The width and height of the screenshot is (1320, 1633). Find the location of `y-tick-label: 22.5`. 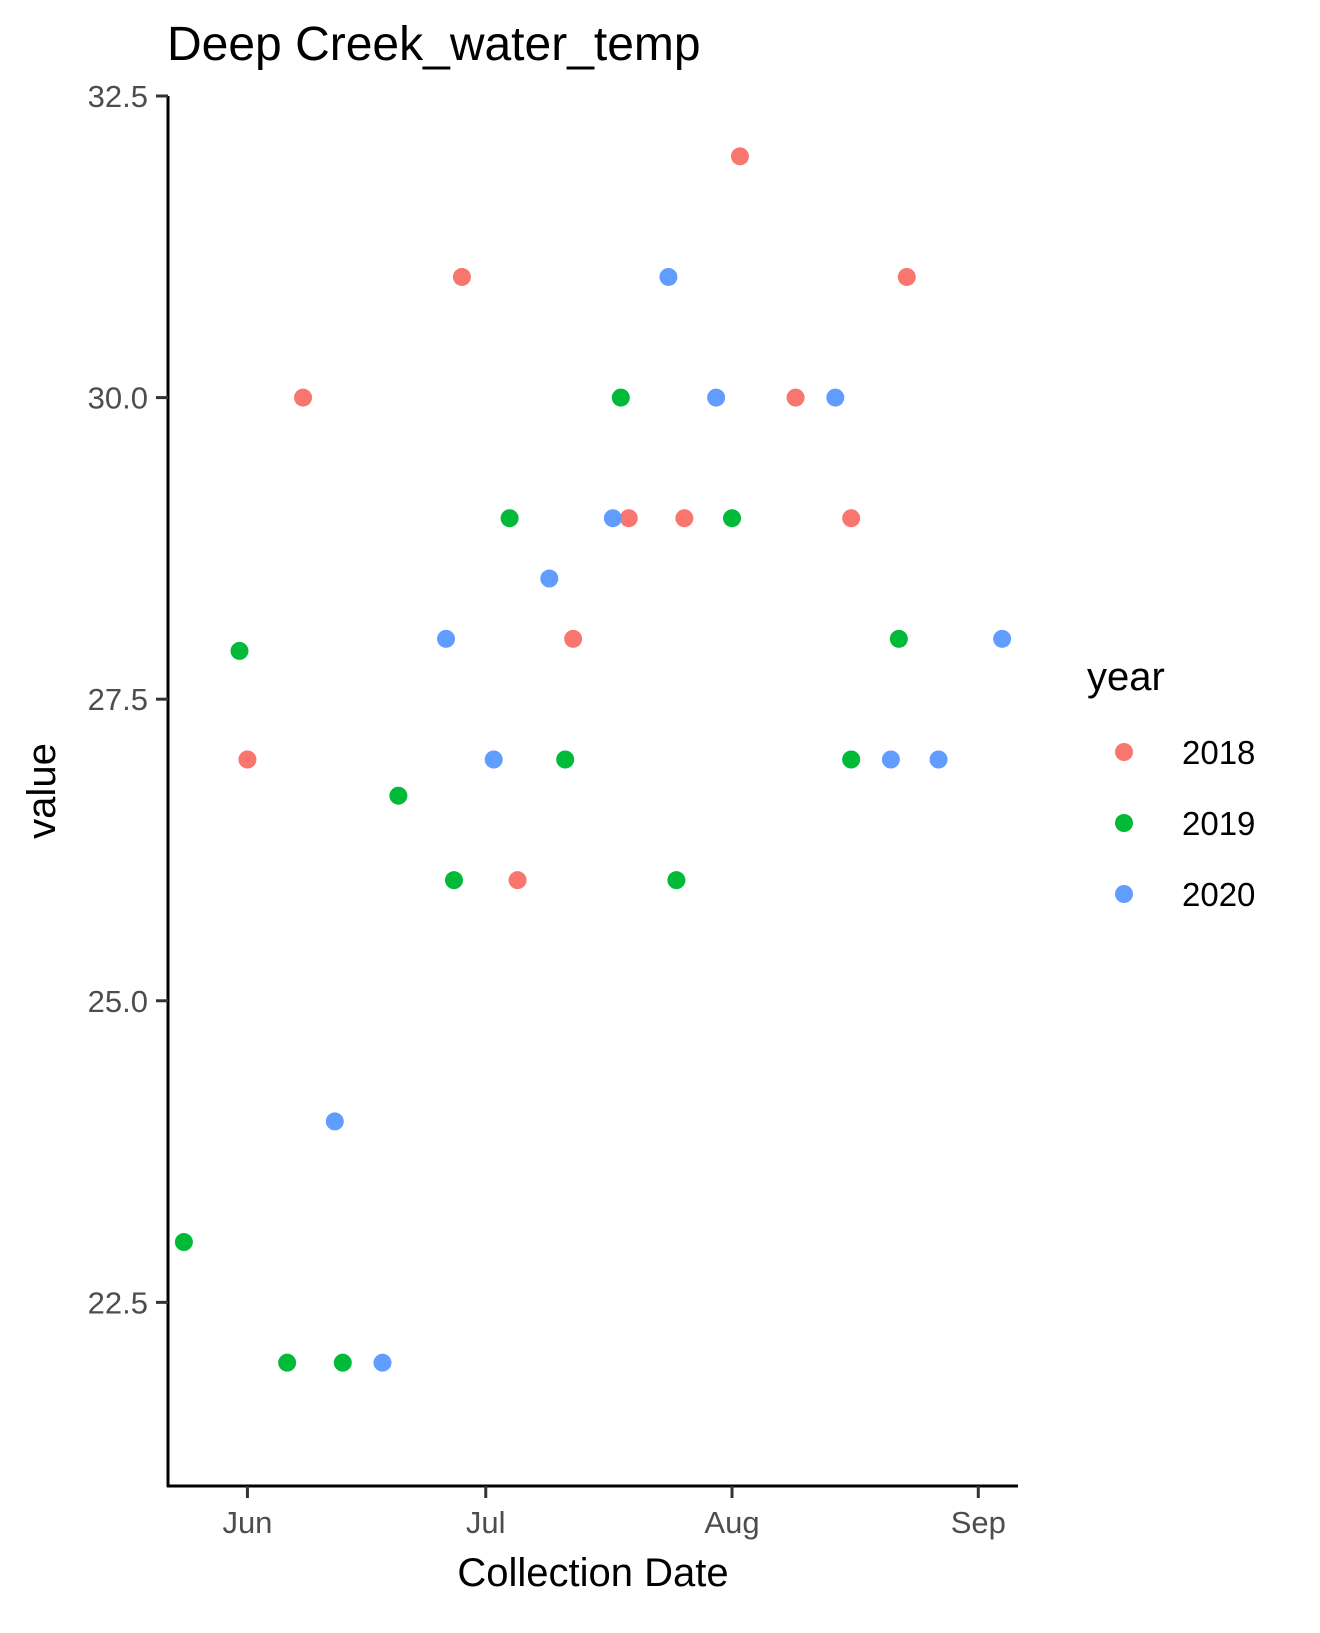

y-tick-label: 22.5 is located at coordinates (118, 1302).